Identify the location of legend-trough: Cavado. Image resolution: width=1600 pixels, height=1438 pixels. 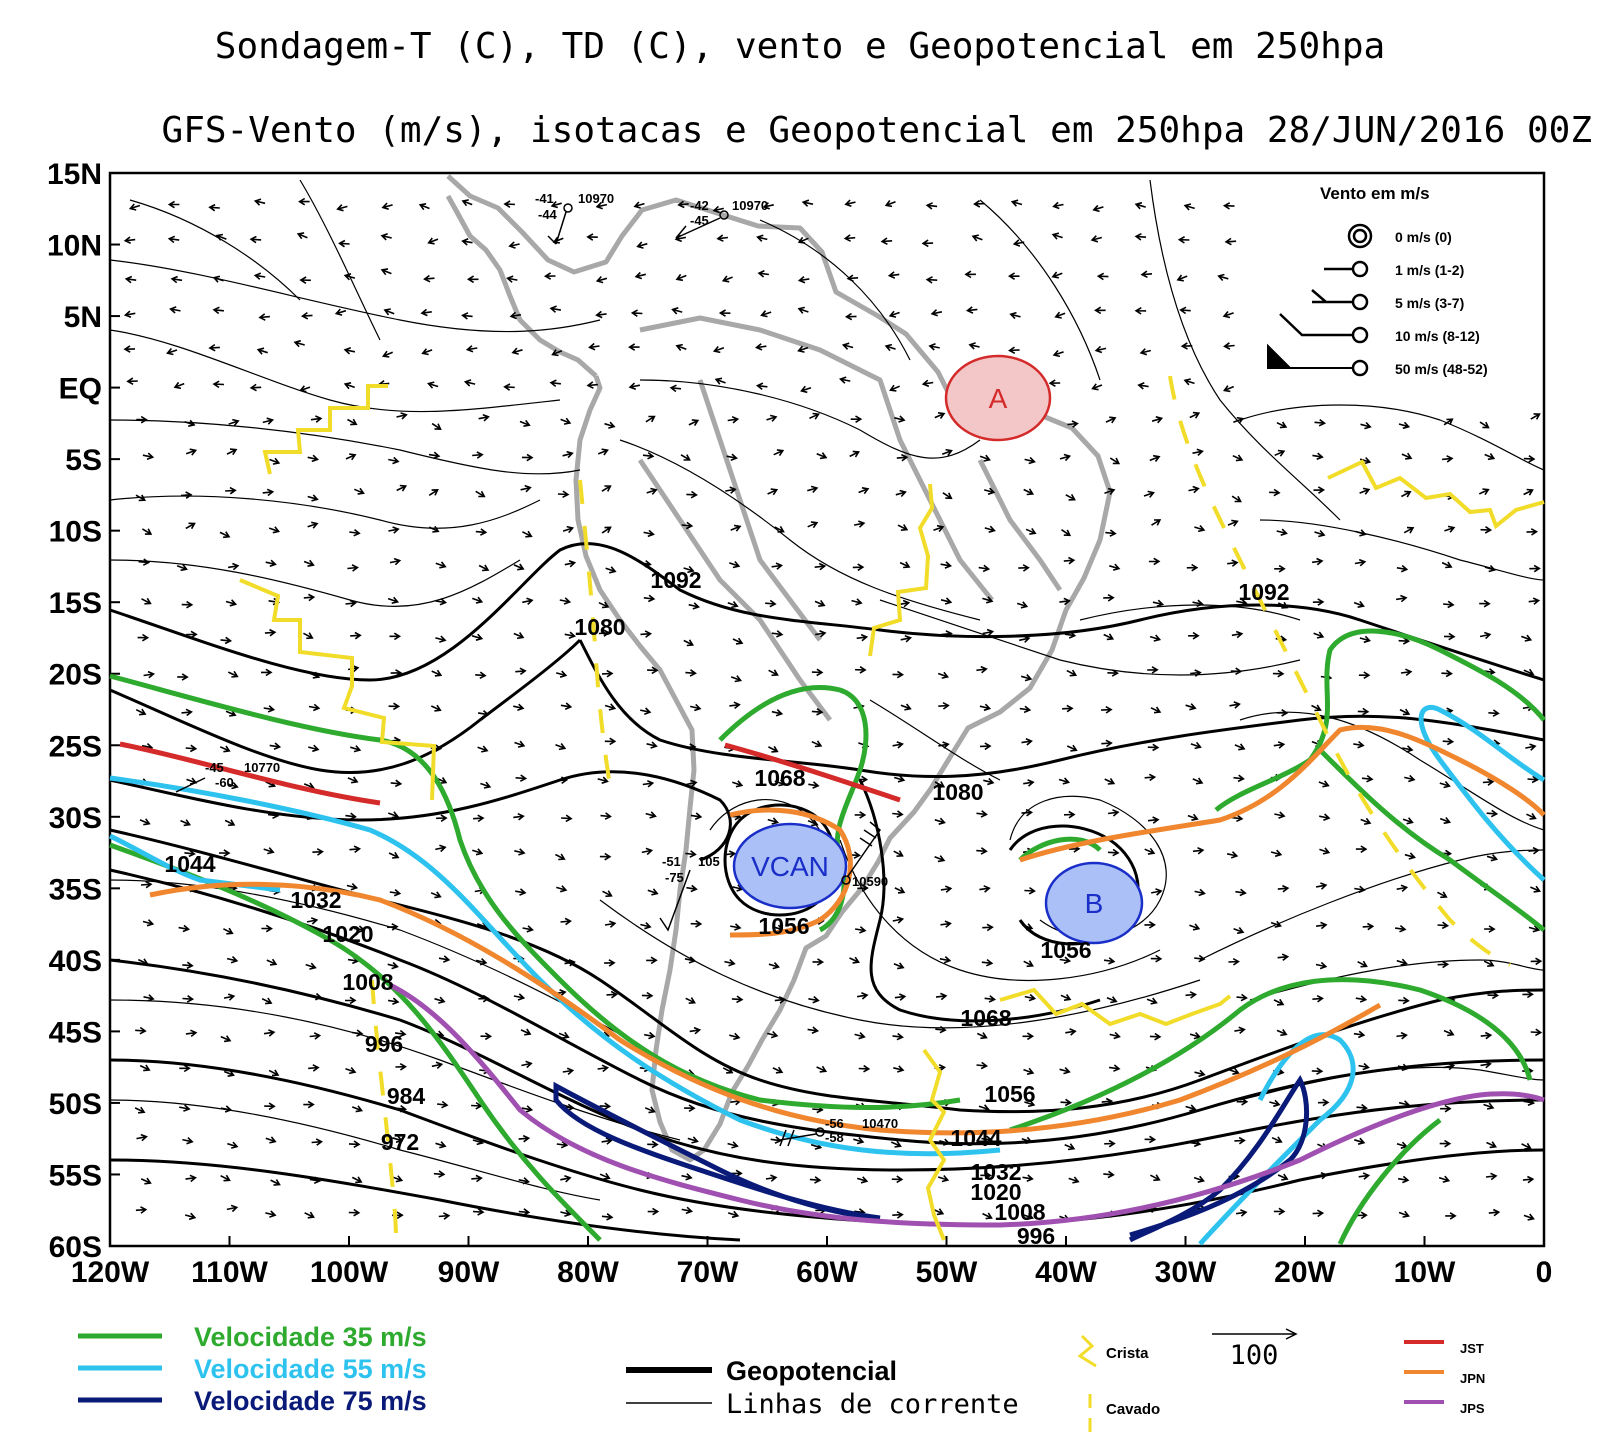
(1124, 1413).